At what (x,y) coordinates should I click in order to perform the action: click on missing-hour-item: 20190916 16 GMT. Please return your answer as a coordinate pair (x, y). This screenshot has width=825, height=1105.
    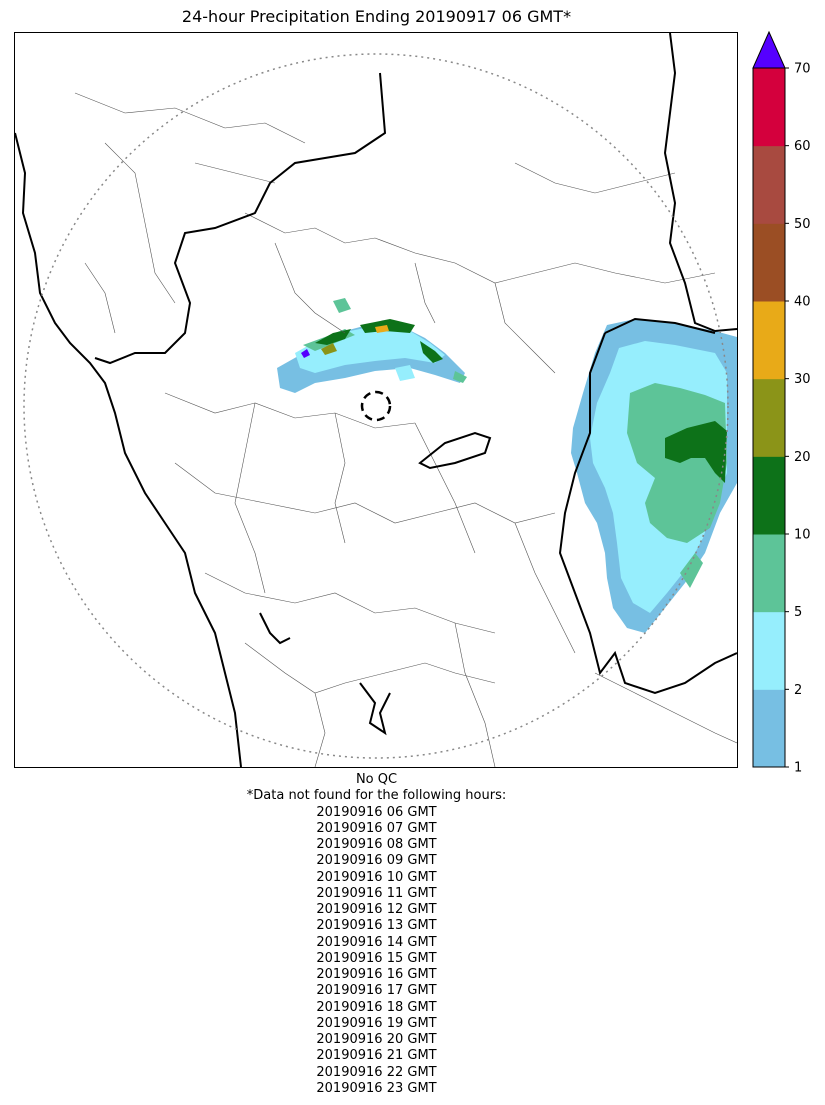
    Looking at the image, I should click on (376, 974).